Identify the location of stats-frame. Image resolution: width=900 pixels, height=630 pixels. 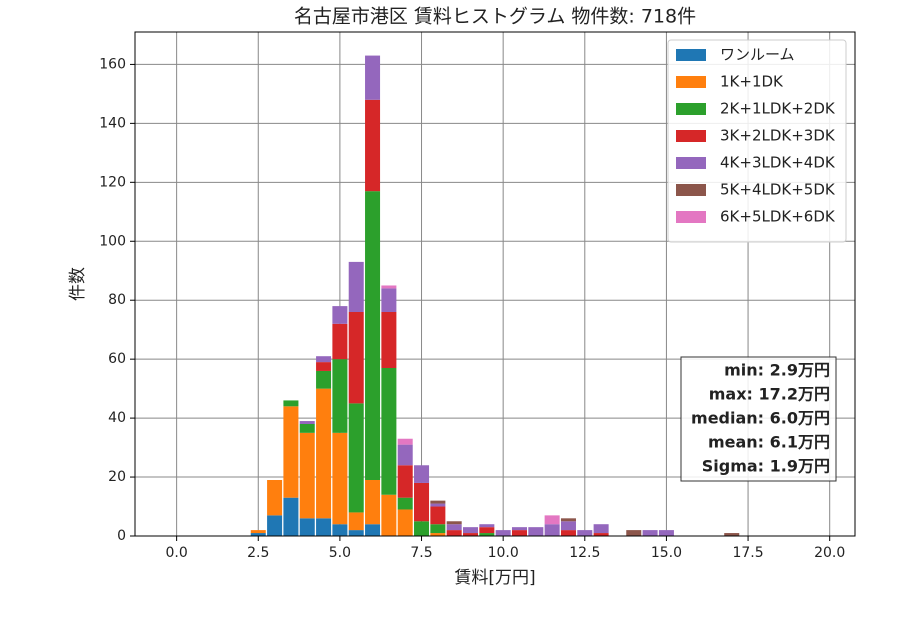
(758, 419).